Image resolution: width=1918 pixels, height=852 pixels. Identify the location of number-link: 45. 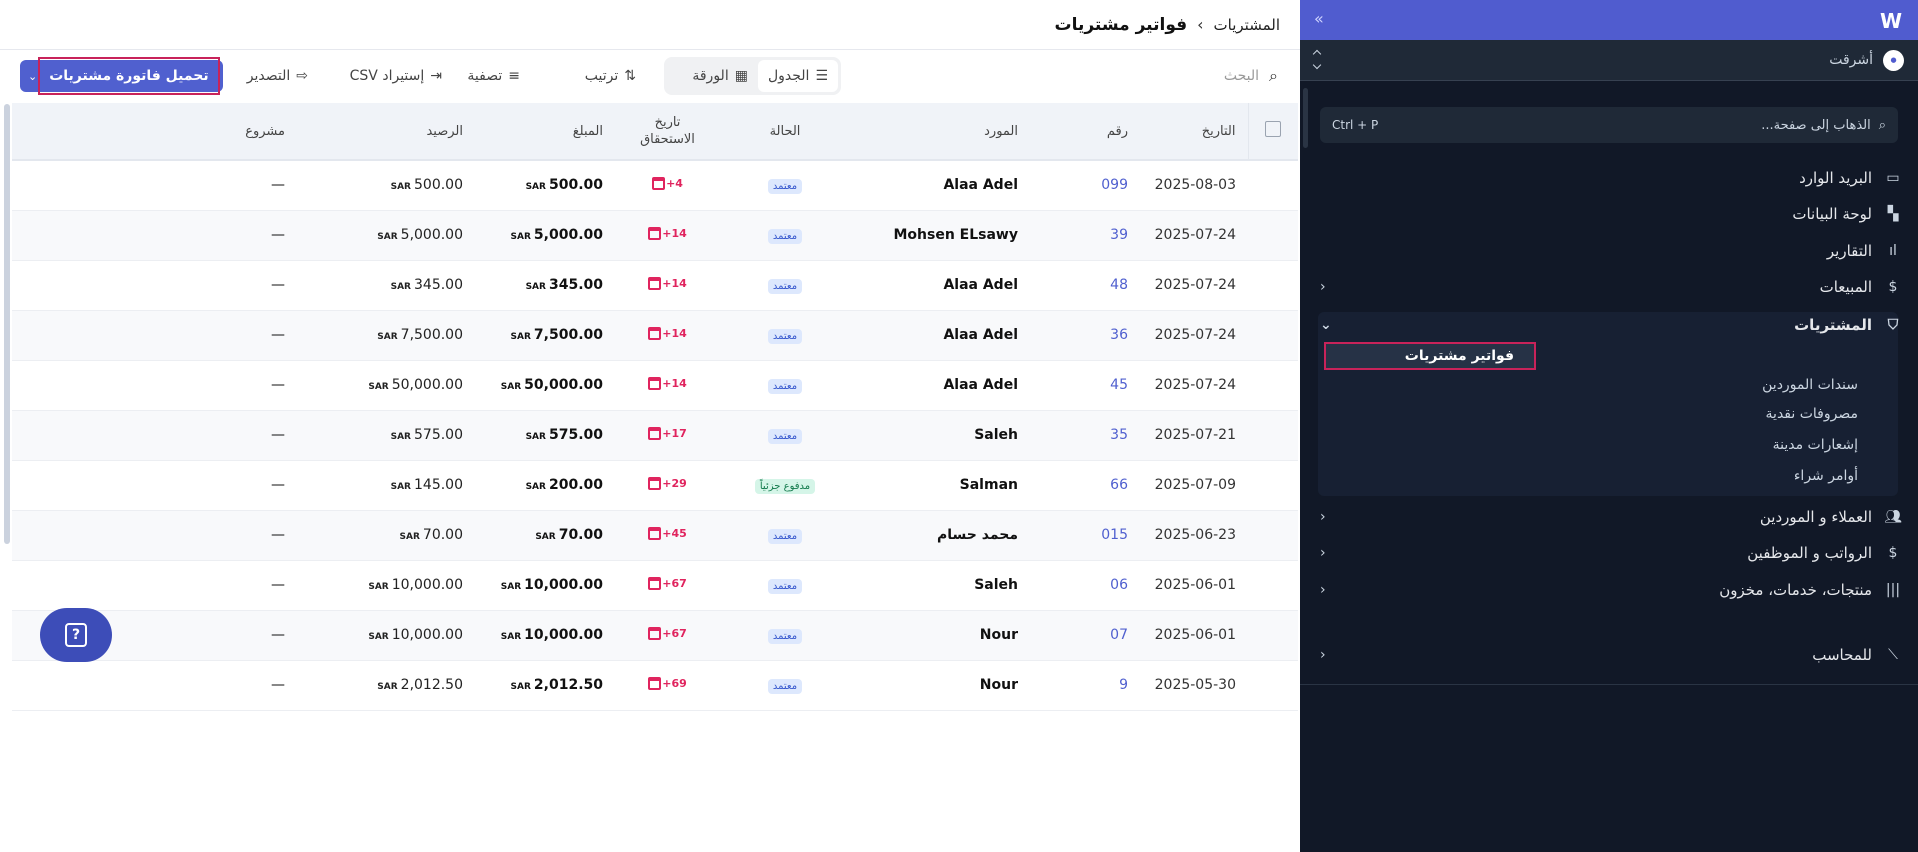
(1085, 385).